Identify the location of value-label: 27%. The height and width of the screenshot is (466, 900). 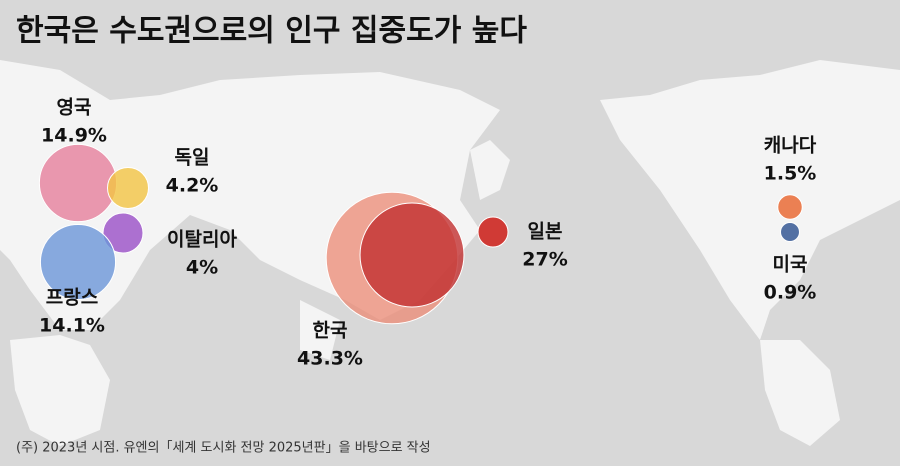
(544, 260).